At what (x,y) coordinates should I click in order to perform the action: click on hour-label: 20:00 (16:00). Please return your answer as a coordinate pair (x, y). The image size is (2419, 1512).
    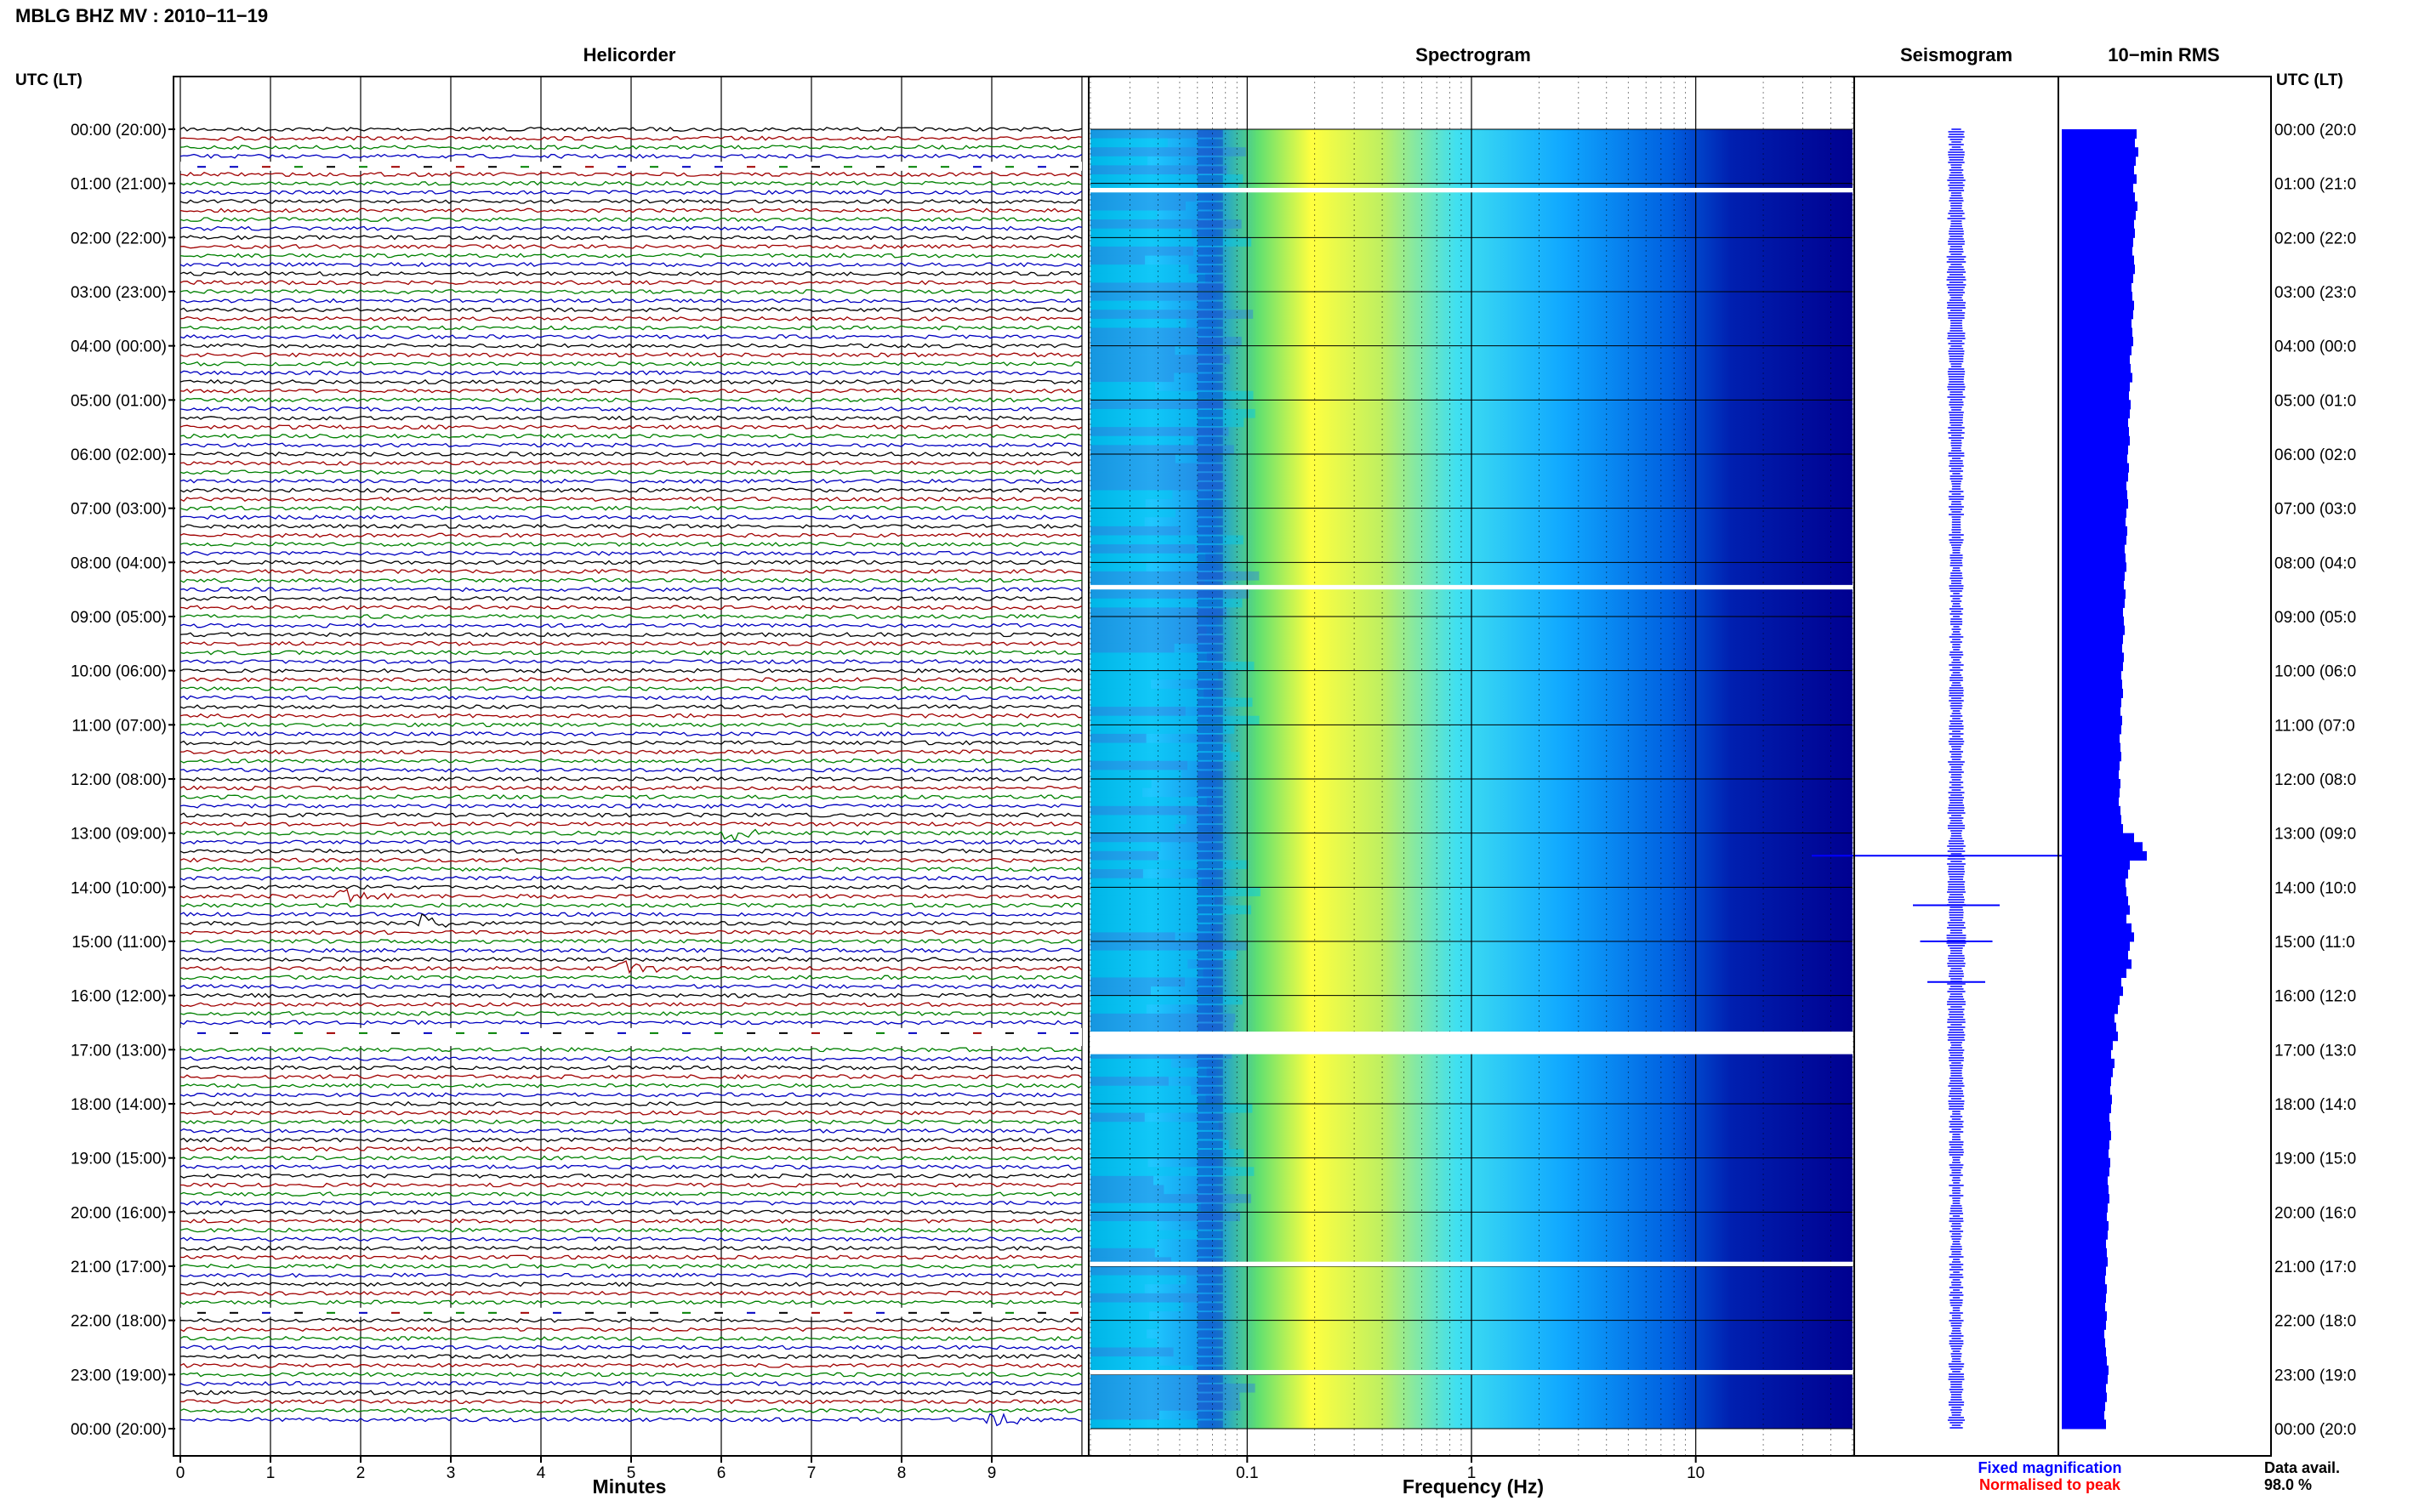
    Looking at the image, I should click on (119, 1213).